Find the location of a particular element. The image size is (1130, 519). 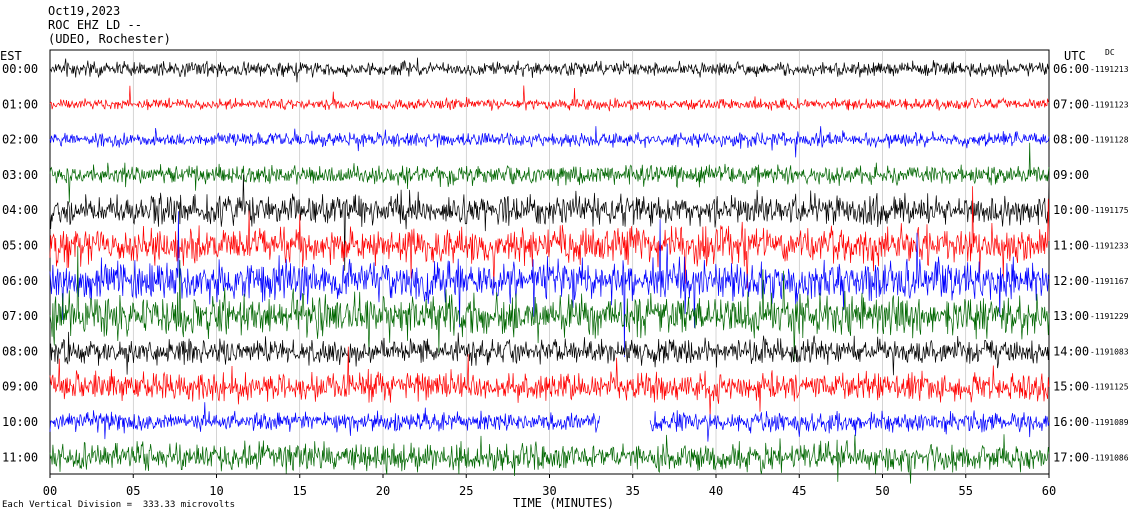

utc-axis-title: UTC is located at coordinates (1075, 56).